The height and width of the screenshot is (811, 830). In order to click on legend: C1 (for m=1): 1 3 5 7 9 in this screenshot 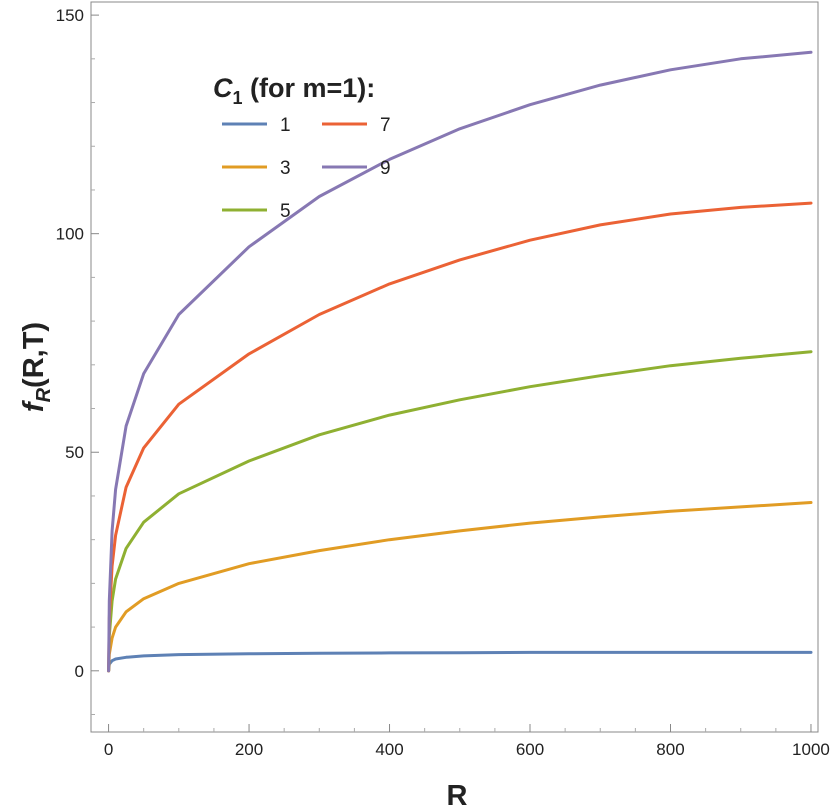, I will do `click(302, 147)`.